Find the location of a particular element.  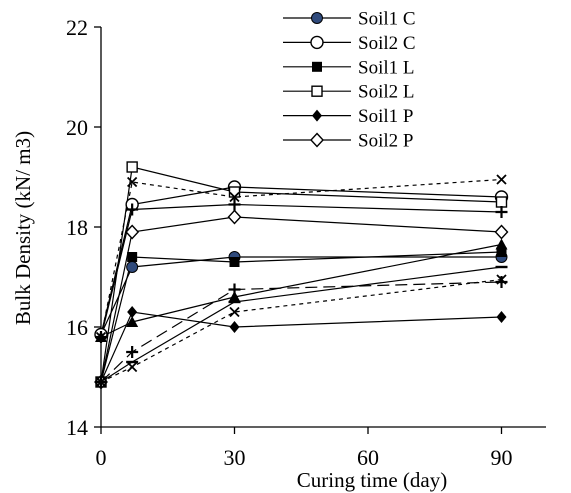

x-tick-label: 60 is located at coordinates (368, 457).